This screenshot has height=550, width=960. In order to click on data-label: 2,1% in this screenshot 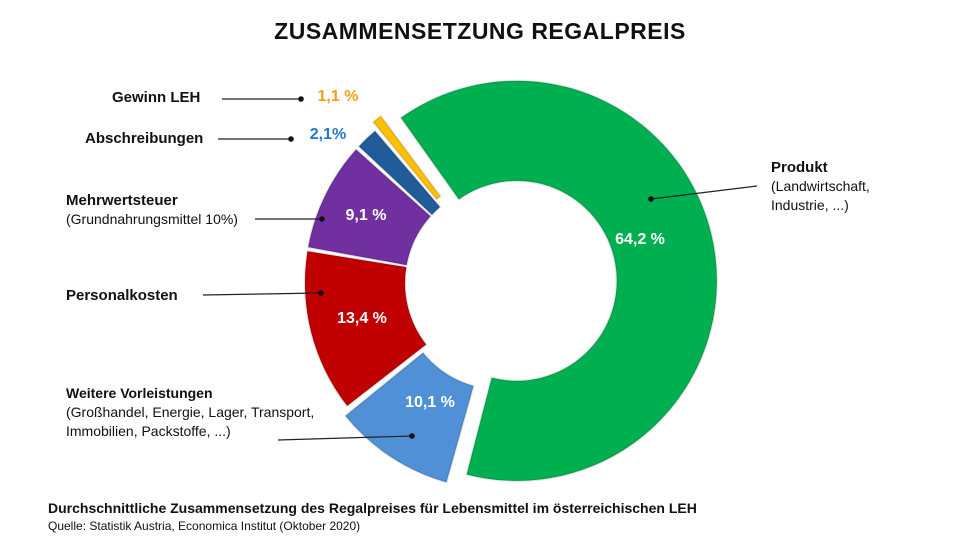, I will do `click(328, 134)`.